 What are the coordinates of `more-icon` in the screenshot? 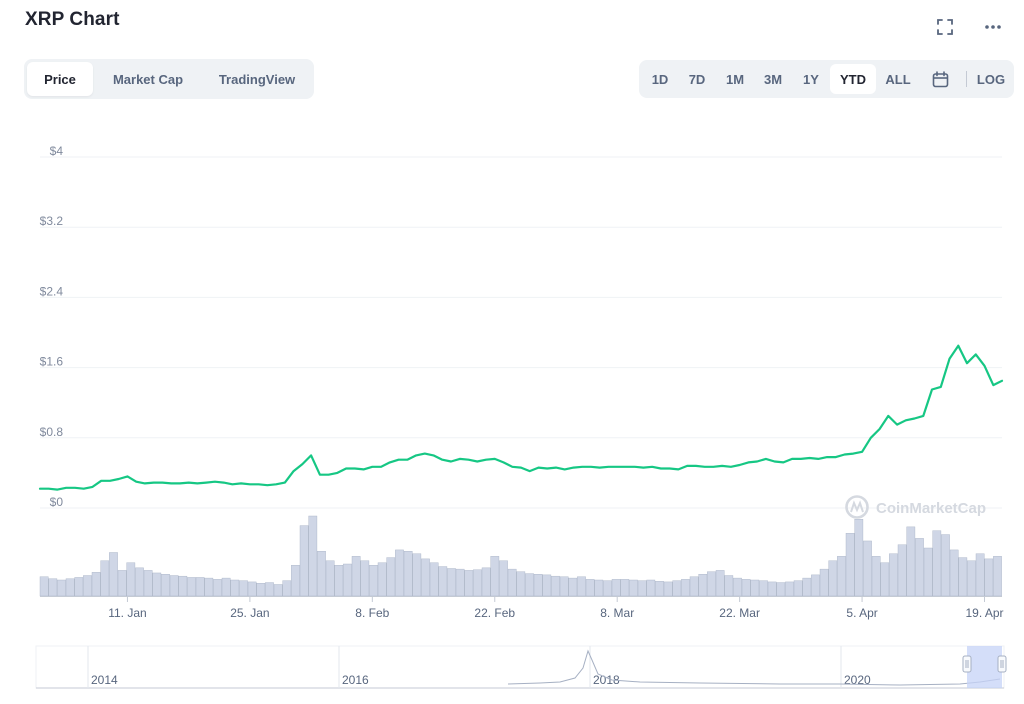 It's located at (993, 27).